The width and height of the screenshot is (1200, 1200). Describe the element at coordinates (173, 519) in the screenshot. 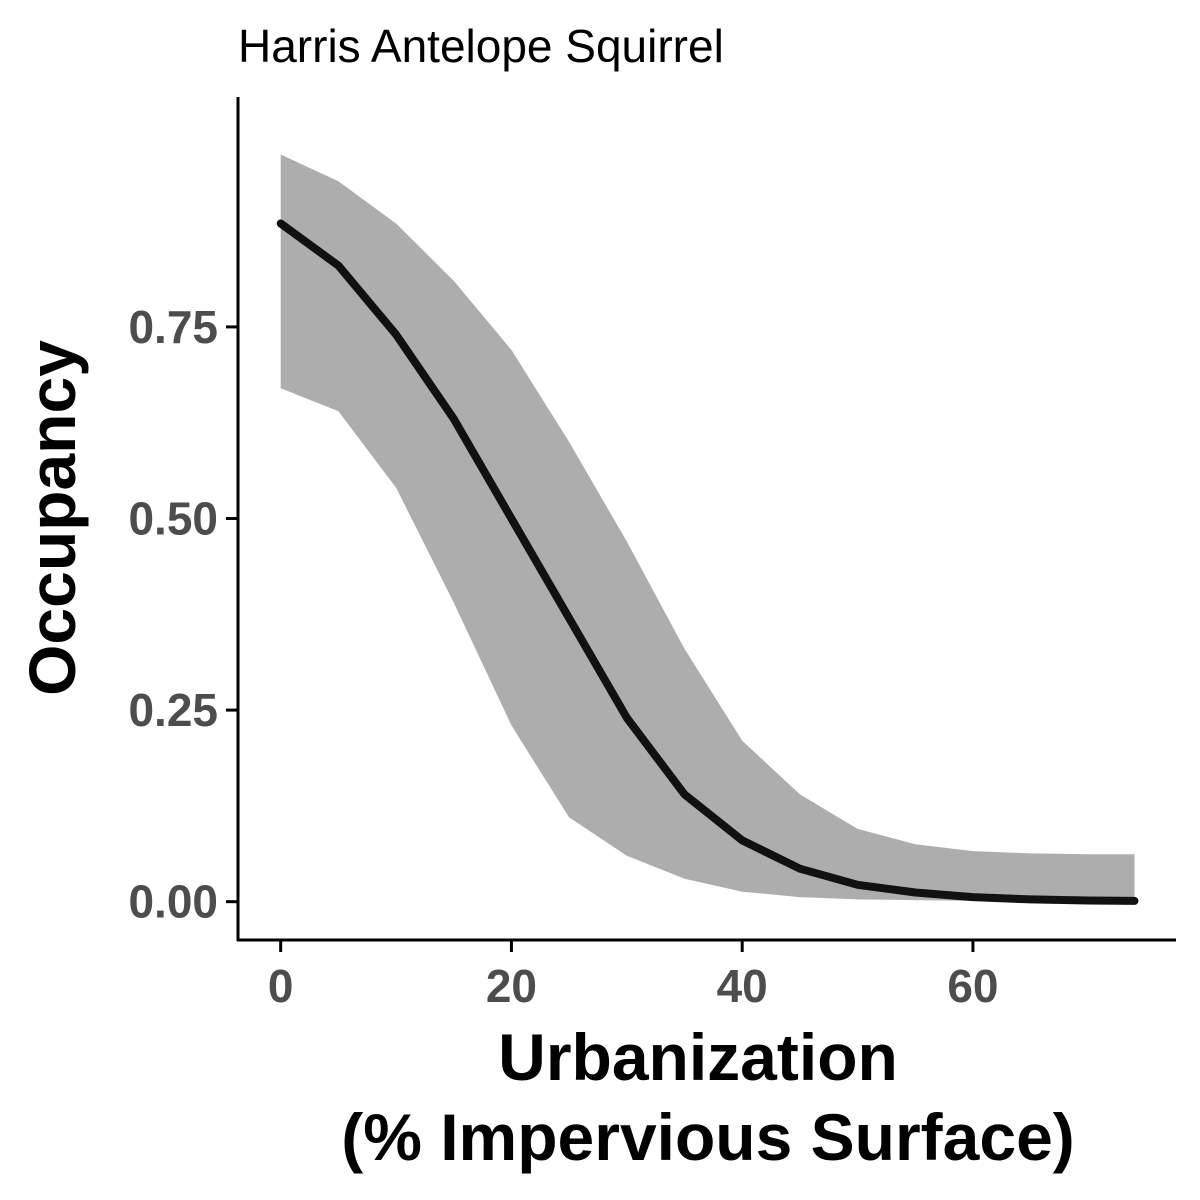

I see `y-tick-label: 0.50` at that location.